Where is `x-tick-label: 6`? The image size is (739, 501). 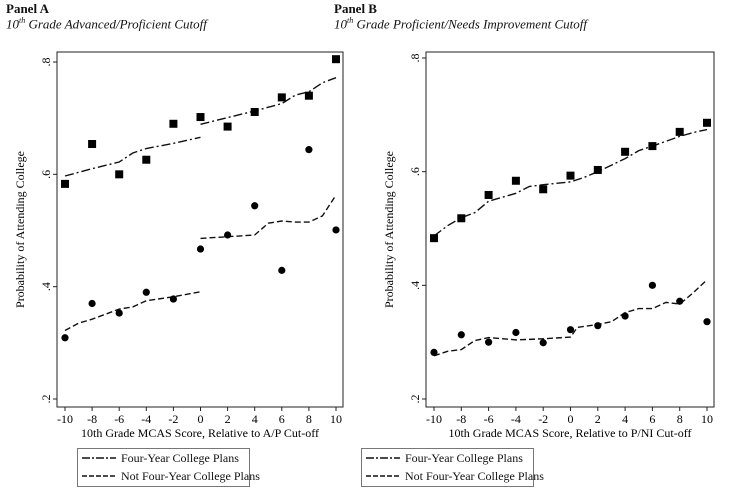 x-tick-label: 6 is located at coordinates (652, 419).